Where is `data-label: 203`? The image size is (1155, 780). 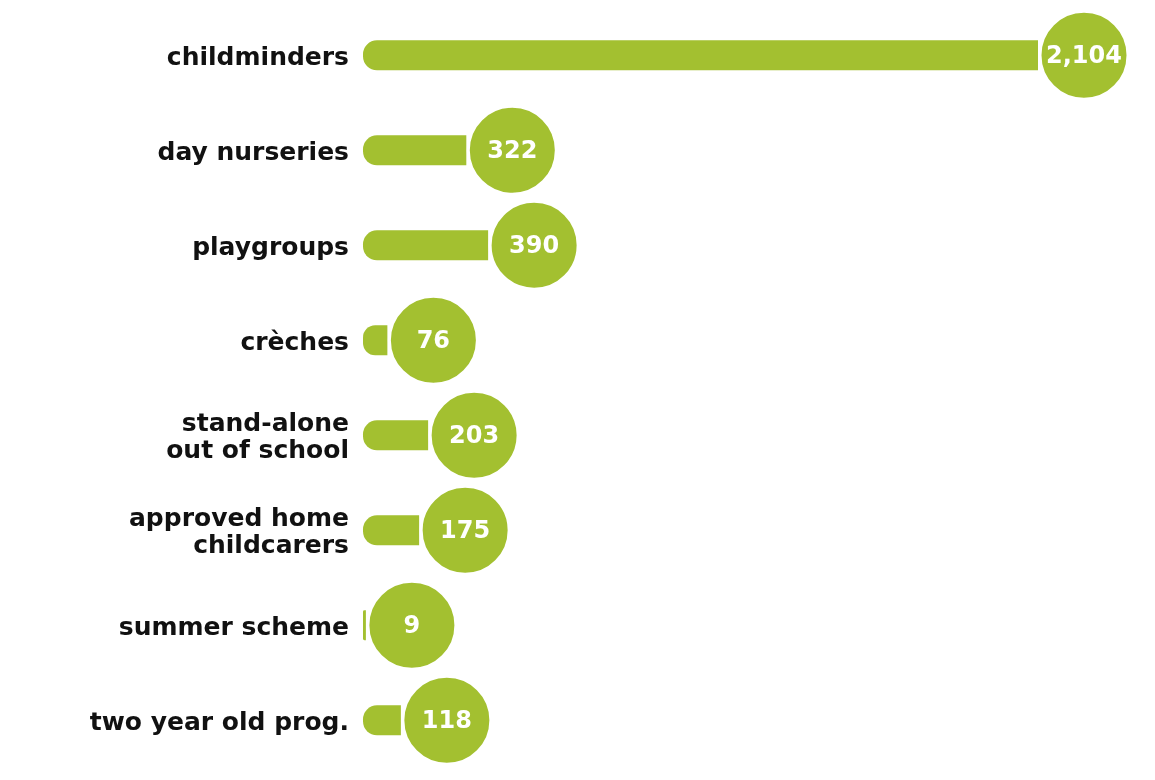 data-label: 203 is located at coordinates (474, 435).